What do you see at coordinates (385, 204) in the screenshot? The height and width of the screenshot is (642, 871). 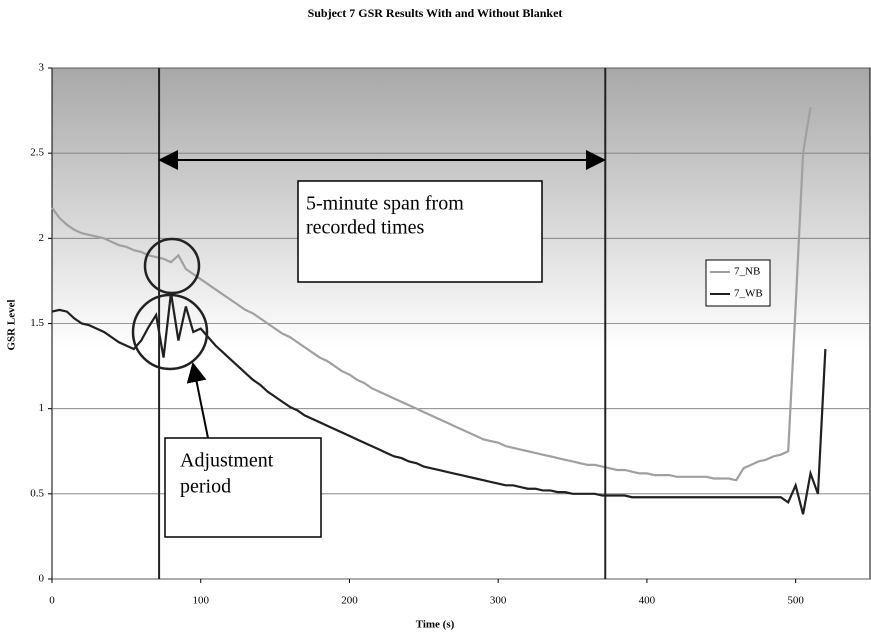 I see `annotation: 5-minute span from` at bounding box center [385, 204].